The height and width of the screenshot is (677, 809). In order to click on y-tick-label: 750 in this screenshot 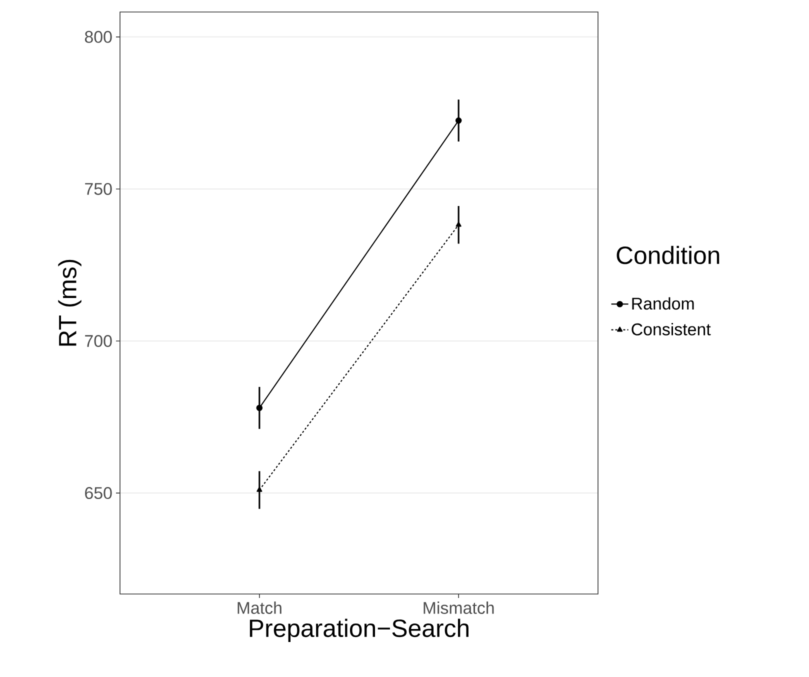, I will do `click(98, 188)`.